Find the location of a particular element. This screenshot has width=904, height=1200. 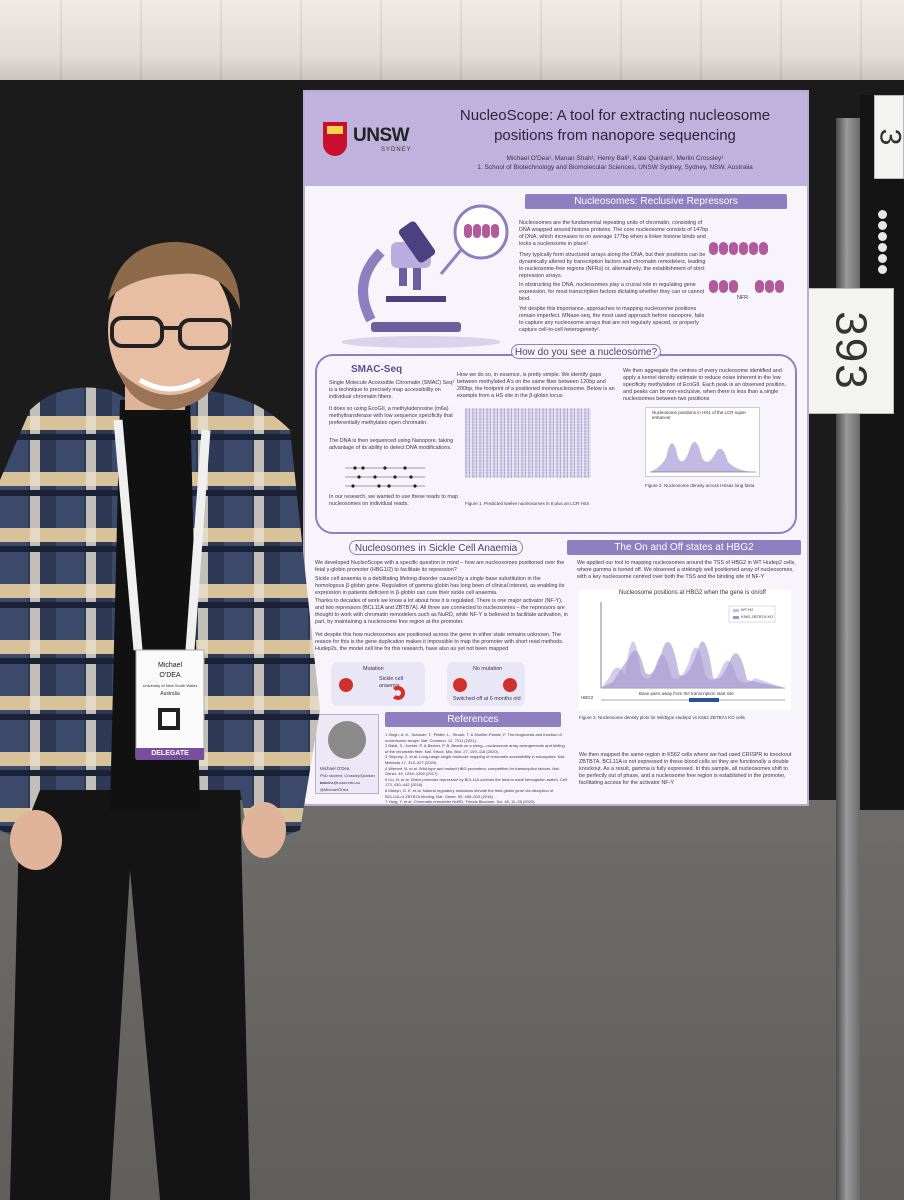

badge-last-name: O'DEA is located at coordinates (170, 675).